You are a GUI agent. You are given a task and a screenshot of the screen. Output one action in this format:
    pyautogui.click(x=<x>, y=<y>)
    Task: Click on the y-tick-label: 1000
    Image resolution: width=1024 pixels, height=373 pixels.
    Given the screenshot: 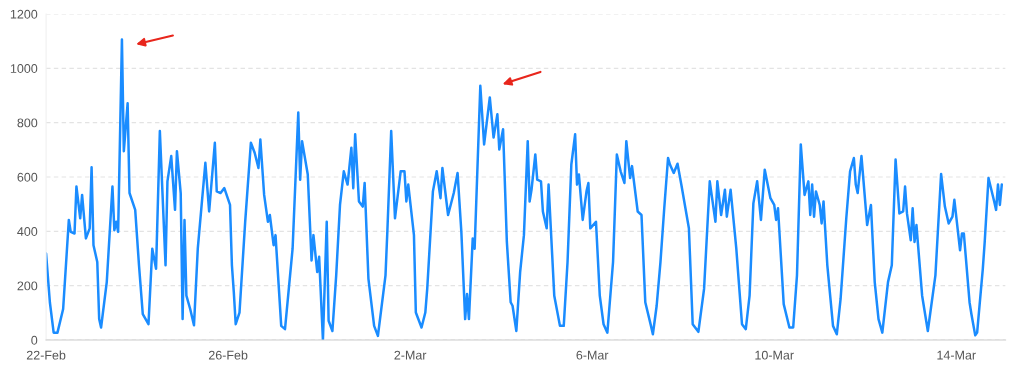 What is the action you would take?
    pyautogui.click(x=24, y=68)
    